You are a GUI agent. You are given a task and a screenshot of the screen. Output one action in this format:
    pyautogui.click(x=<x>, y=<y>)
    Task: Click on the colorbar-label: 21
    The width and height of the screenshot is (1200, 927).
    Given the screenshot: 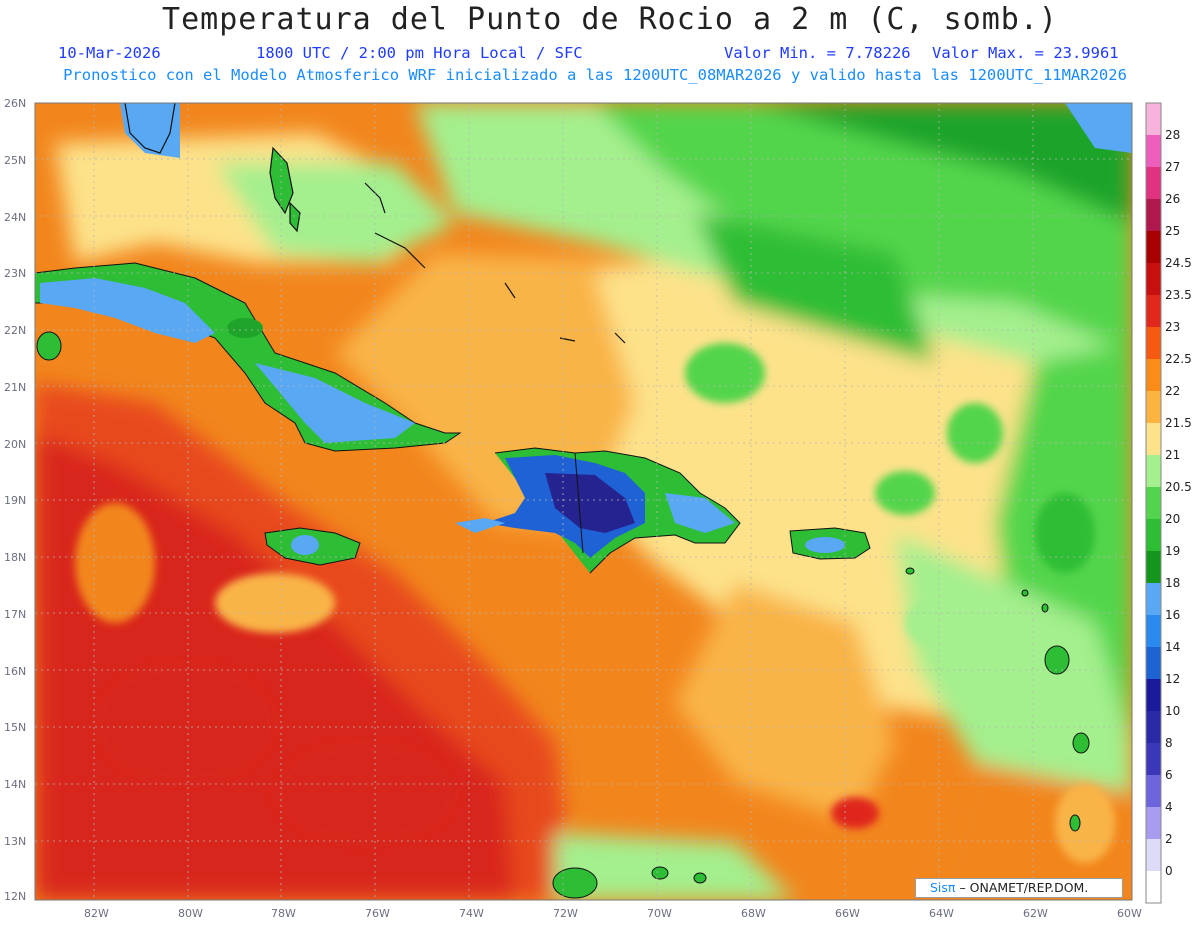 What is the action you would take?
    pyautogui.click(x=1172, y=455)
    